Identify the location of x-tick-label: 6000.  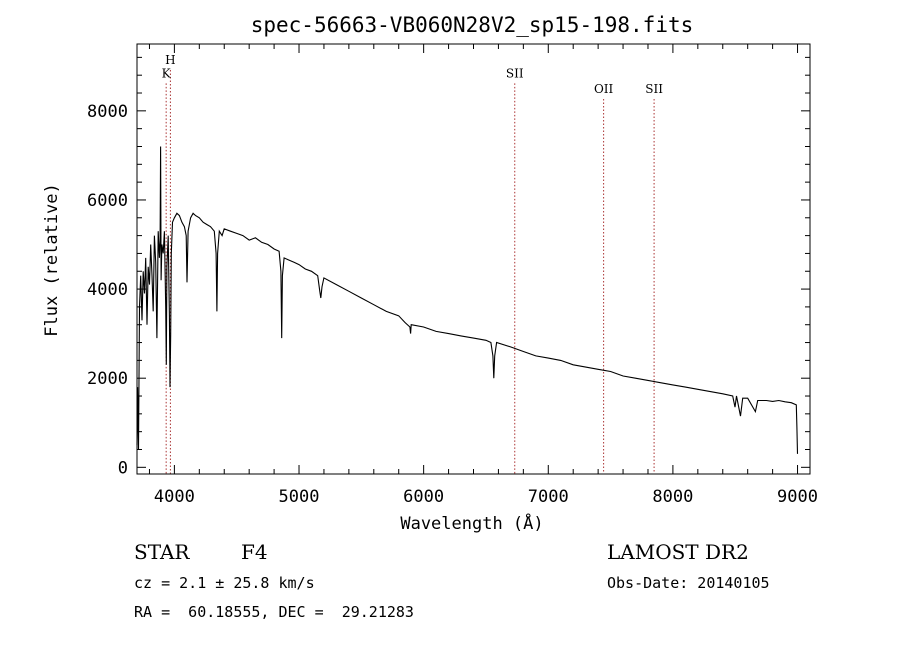
(423, 497).